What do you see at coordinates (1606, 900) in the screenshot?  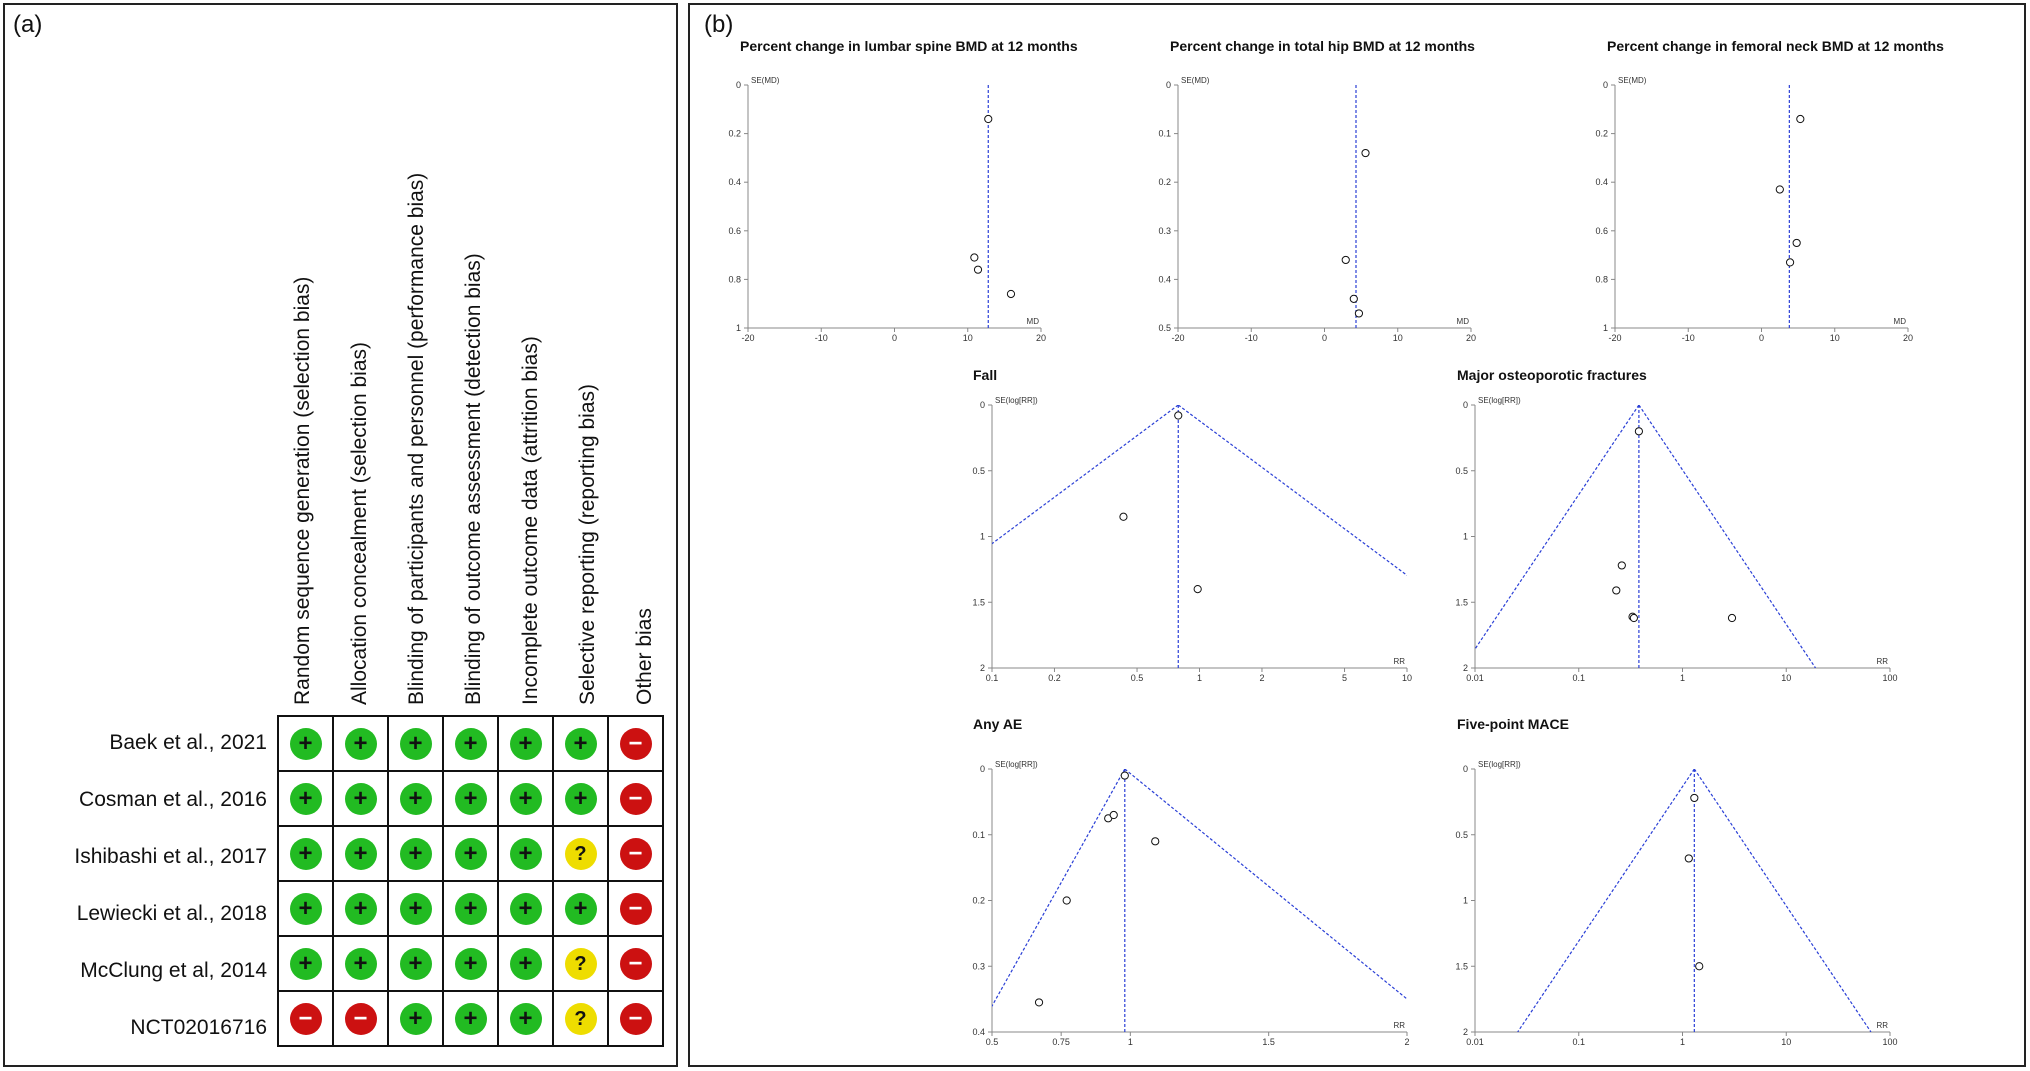 I see `funnel-left-limit` at bounding box center [1606, 900].